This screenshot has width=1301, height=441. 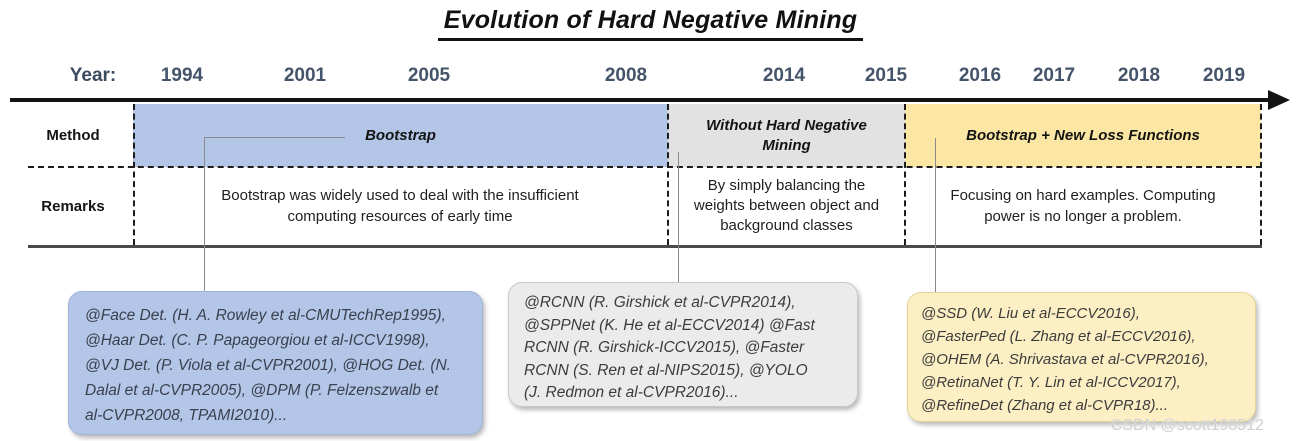 I want to click on year-tick-2008: 2008, so click(x=626, y=75).